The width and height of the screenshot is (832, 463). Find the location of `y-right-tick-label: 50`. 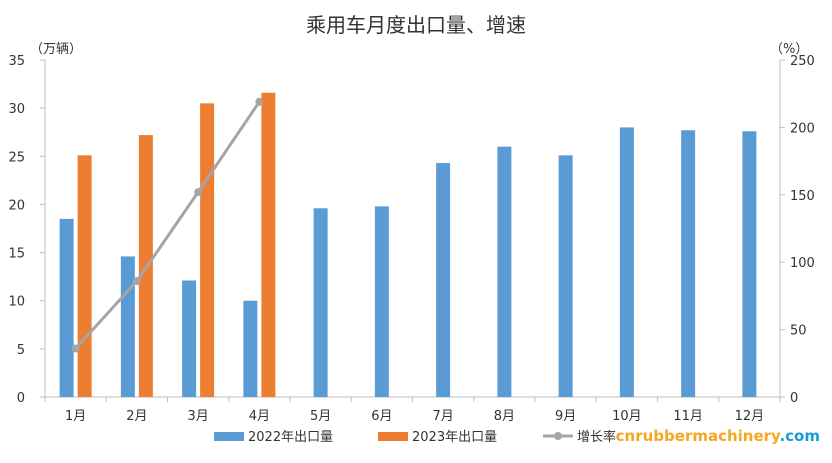

y-right-tick-label: 50 is located at coordinates (798, 331).